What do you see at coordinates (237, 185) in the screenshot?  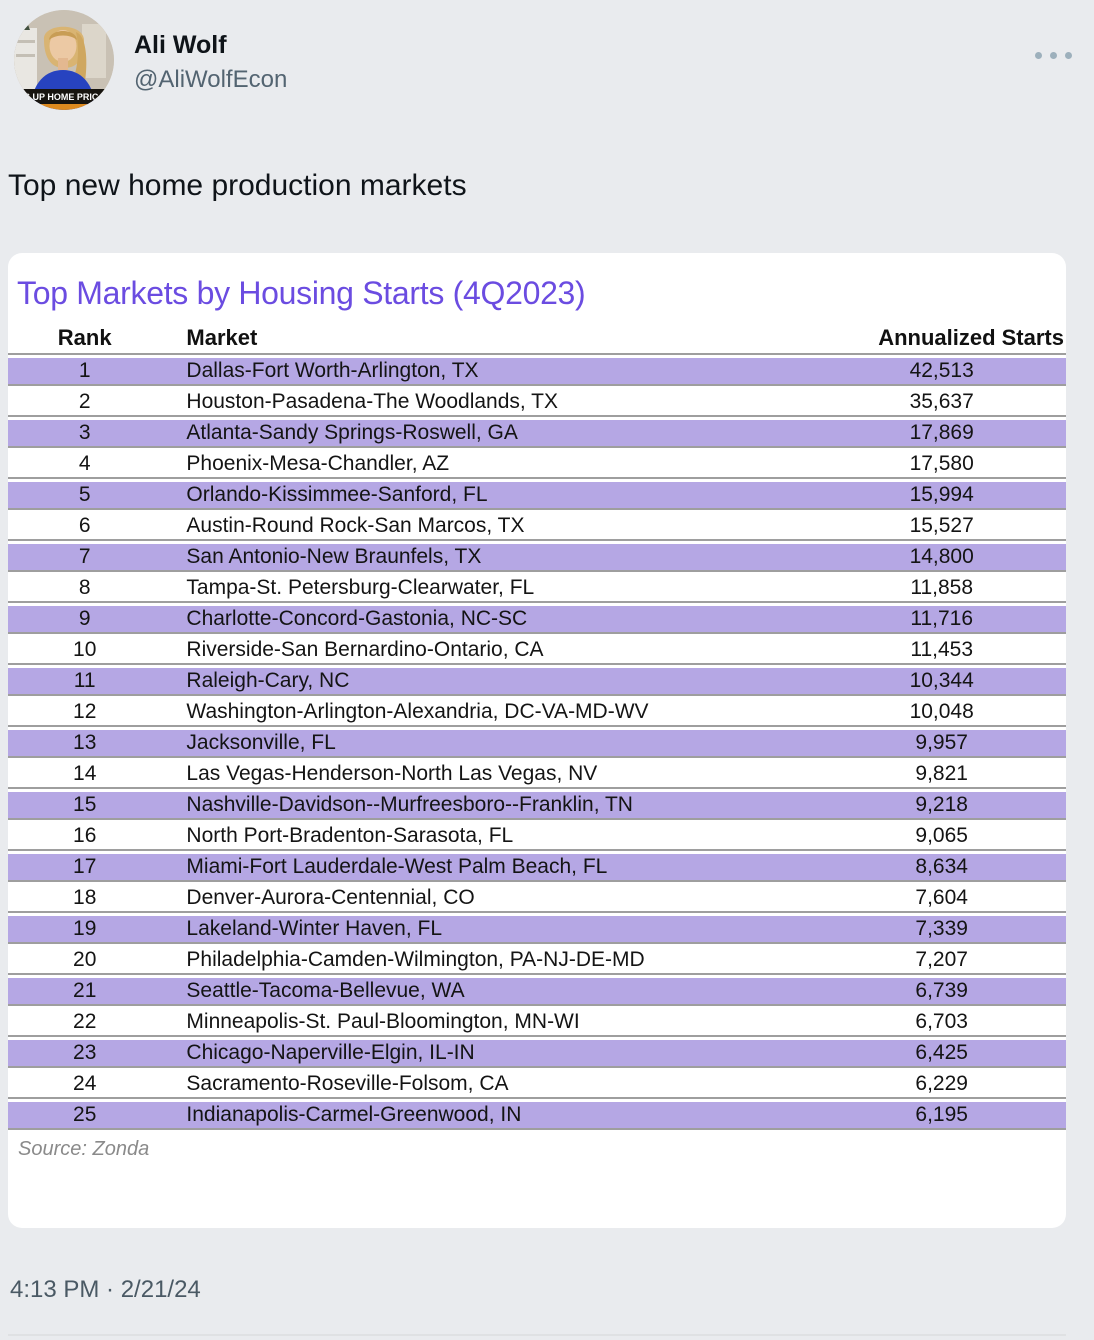 I see `tweet-text: Top new home production markets` at bounding box center [237, 185].